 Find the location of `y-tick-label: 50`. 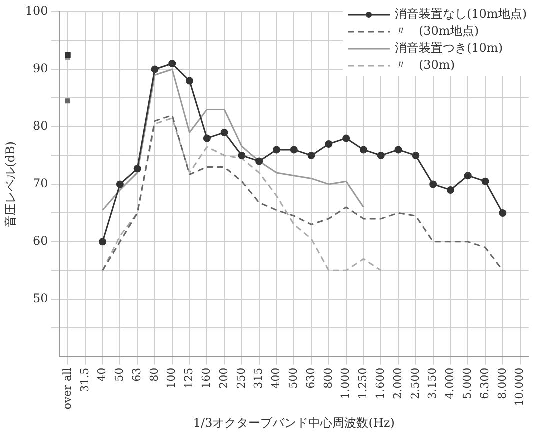

y-tick-label: 50 is located at coordinates (40, 299).